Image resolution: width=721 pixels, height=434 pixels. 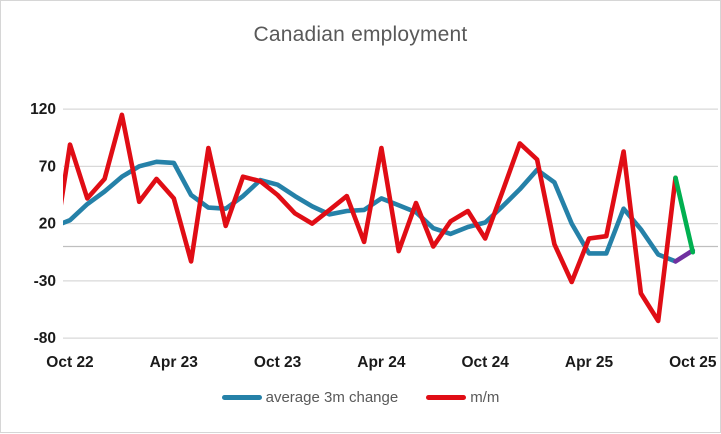 I want to click on legend-label: m/m, so click(x=485, y=397).